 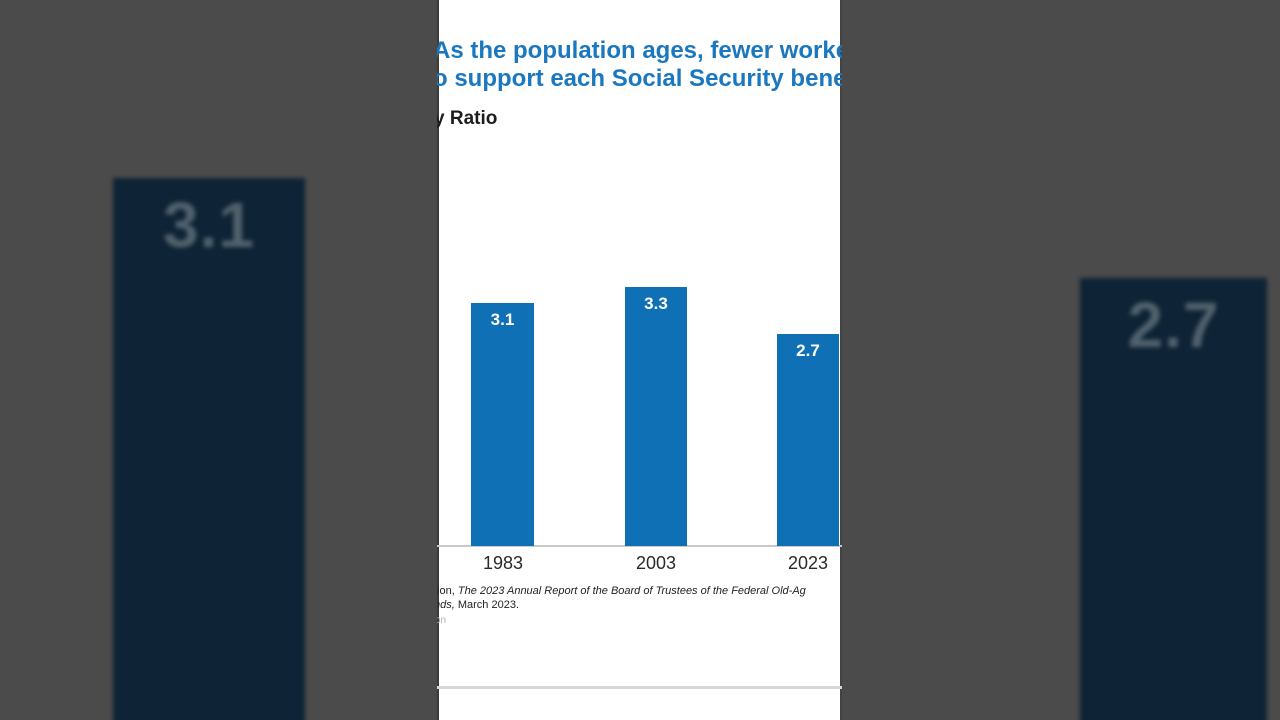 I want to click on chart-title-line-2: o support each Social Security beneficia, so click(x=639, y=78).